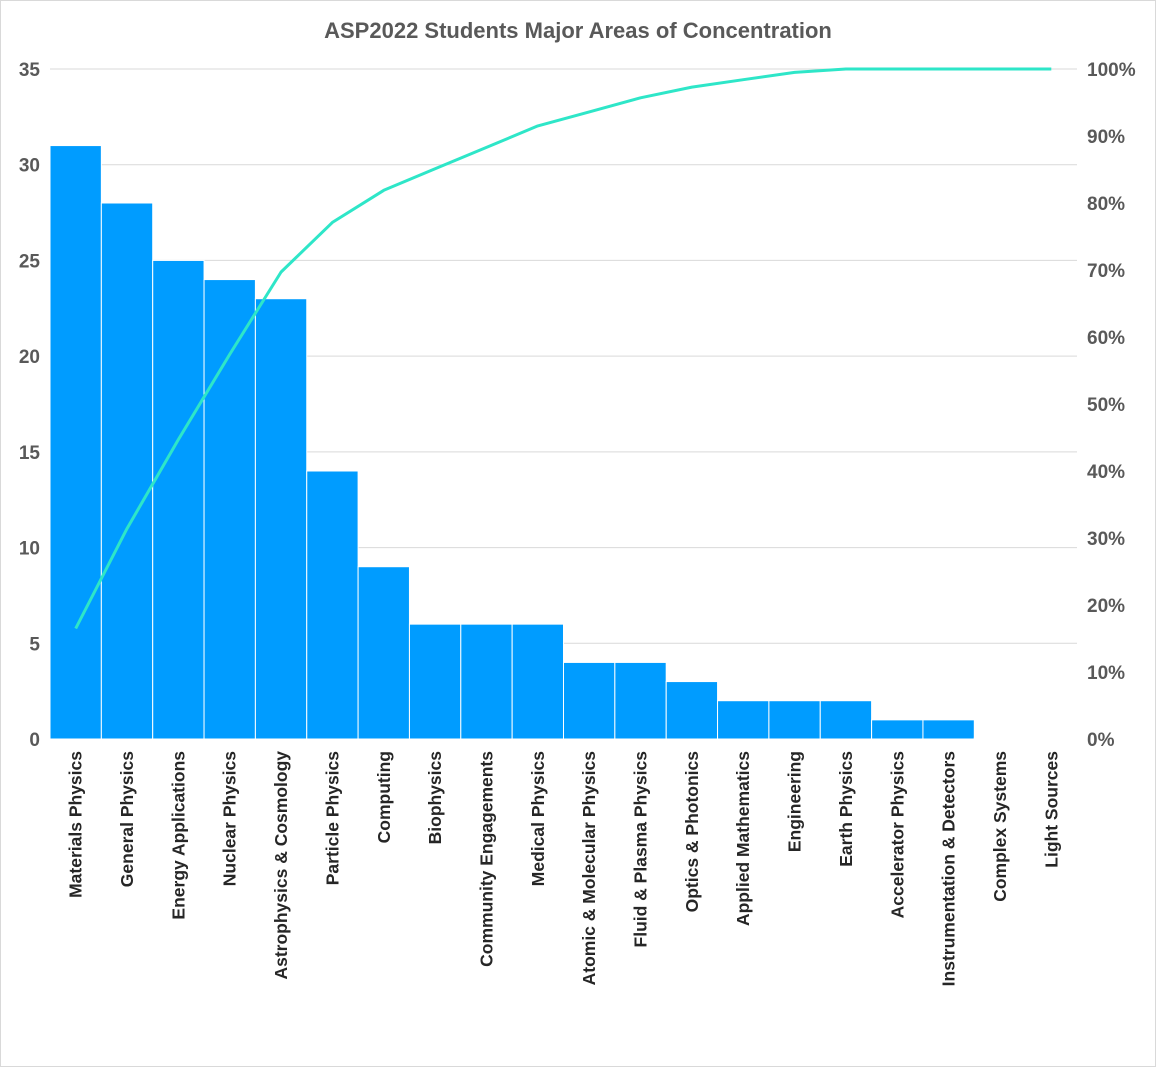  I want to click on y-tick-label: 15, so click(30, 453).